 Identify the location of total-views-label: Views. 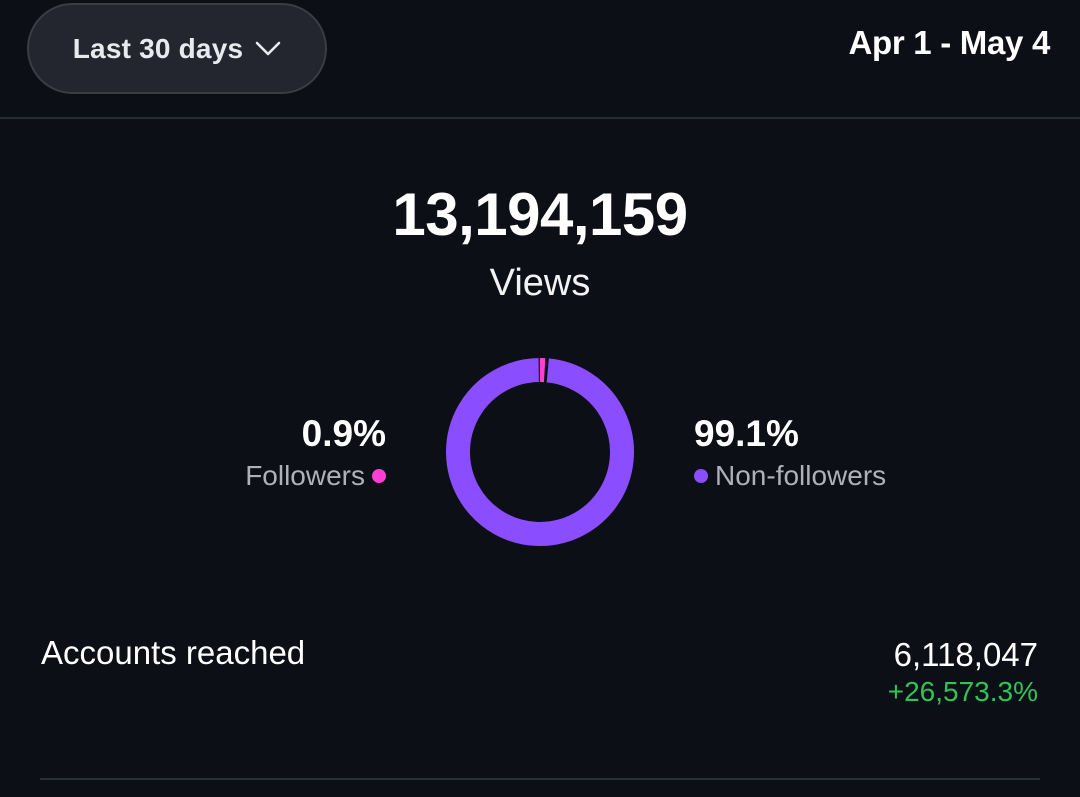
(540, 283).